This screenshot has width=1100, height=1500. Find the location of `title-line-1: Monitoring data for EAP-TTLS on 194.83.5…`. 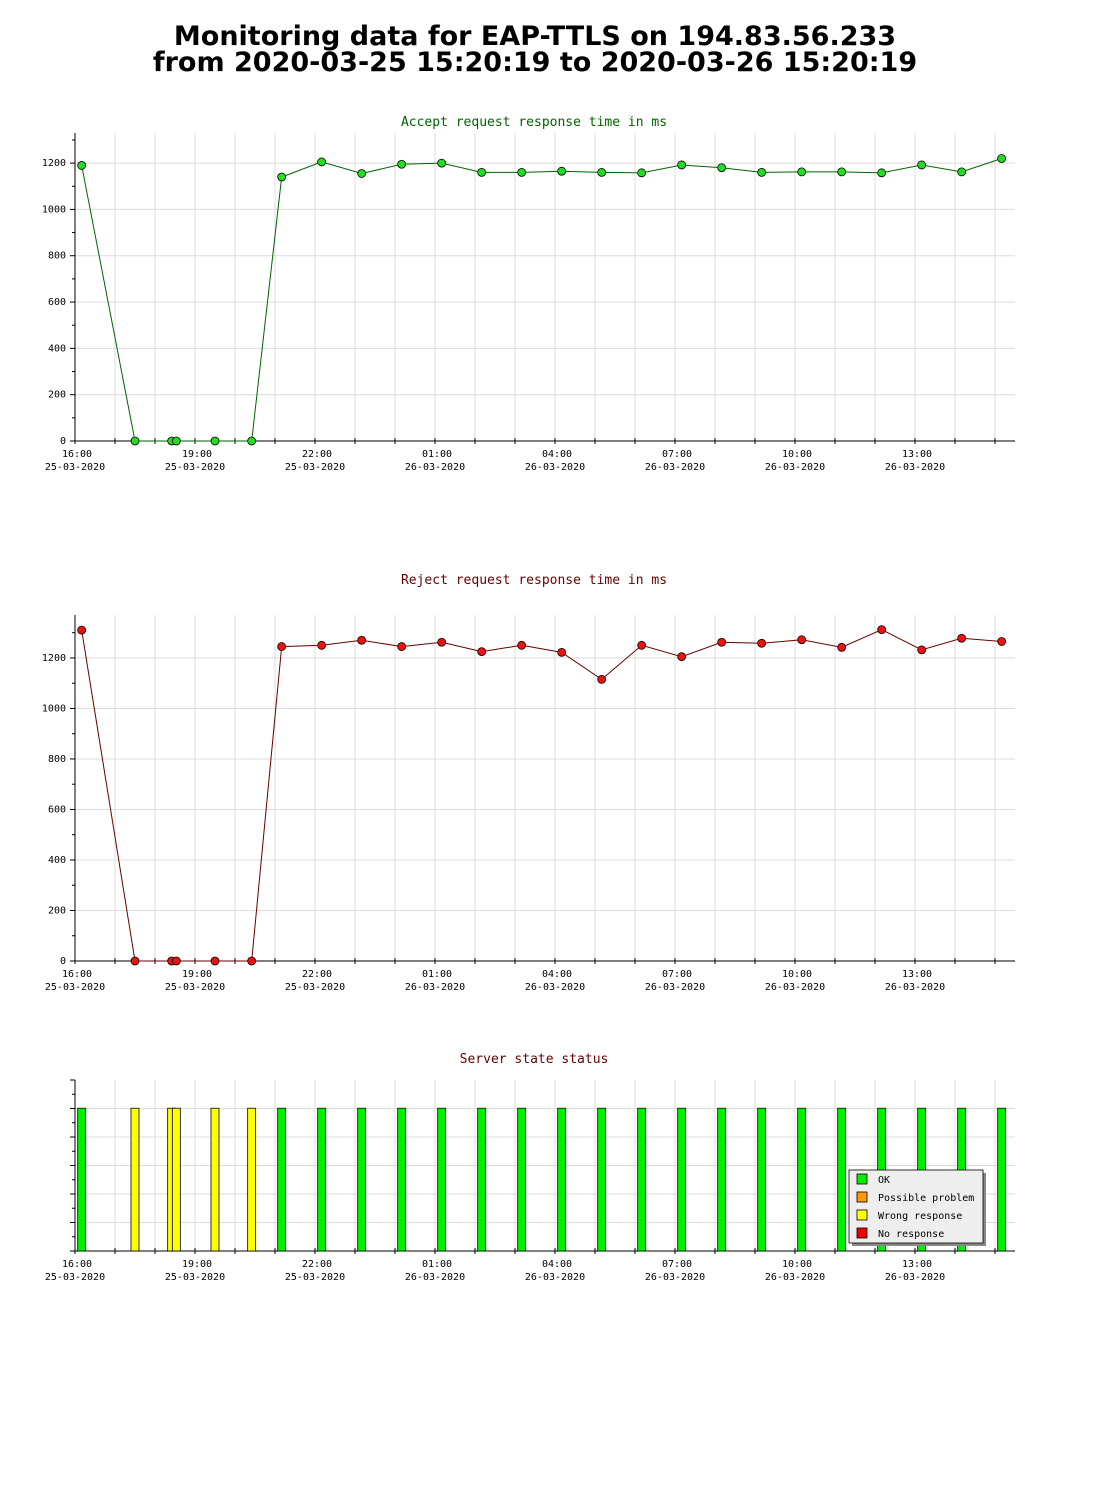

title-line-1: Monitoring data for EAP-TTLS on 194.83.5… is located at coordinates (535, 36).